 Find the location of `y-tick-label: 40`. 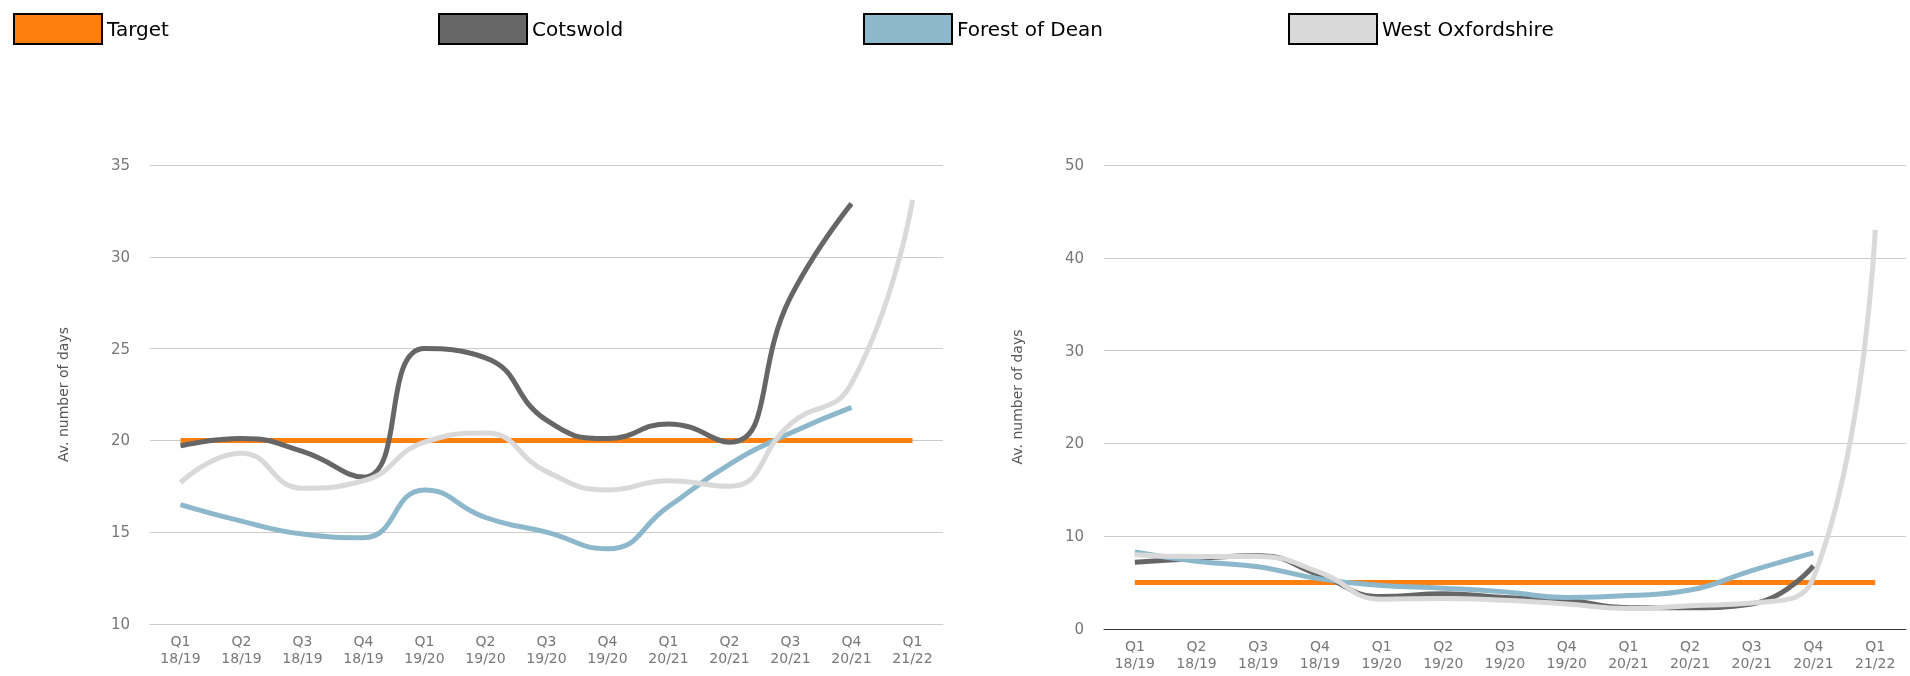

y-tick-label: 40 is located at coordinates (1074, 257).